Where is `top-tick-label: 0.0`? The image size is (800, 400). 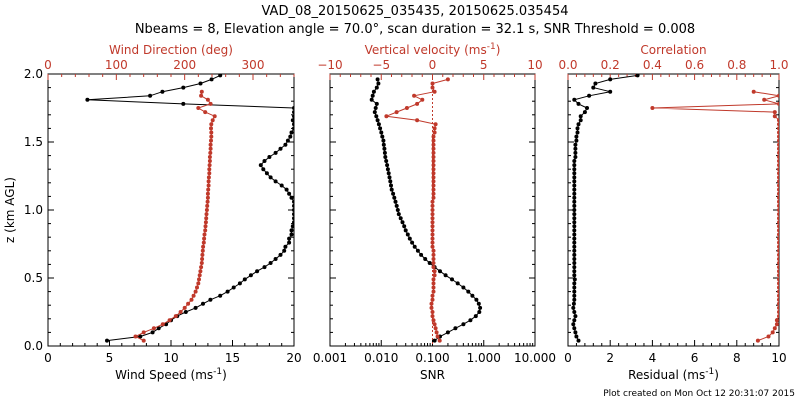 top-tick-label: 0.0 is located at coordinates (567, 65).